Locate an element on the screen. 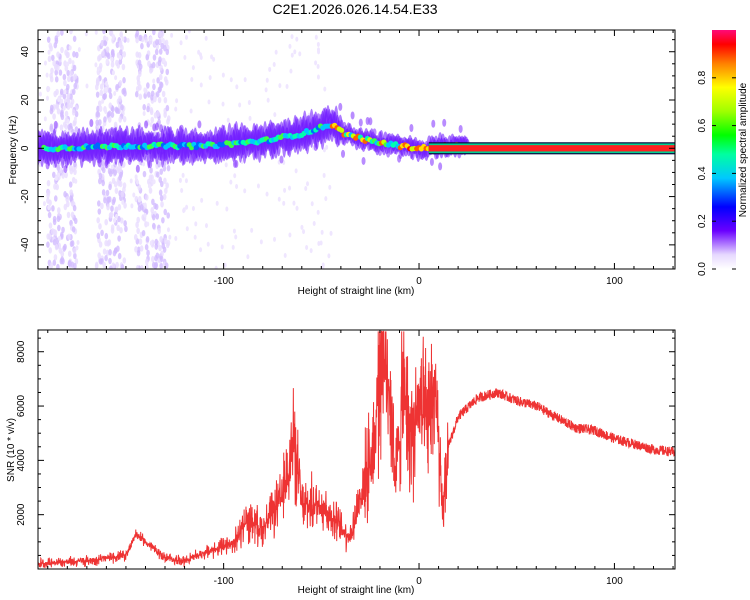  y-tick-label: 40 is located at coordinates (25, 52).